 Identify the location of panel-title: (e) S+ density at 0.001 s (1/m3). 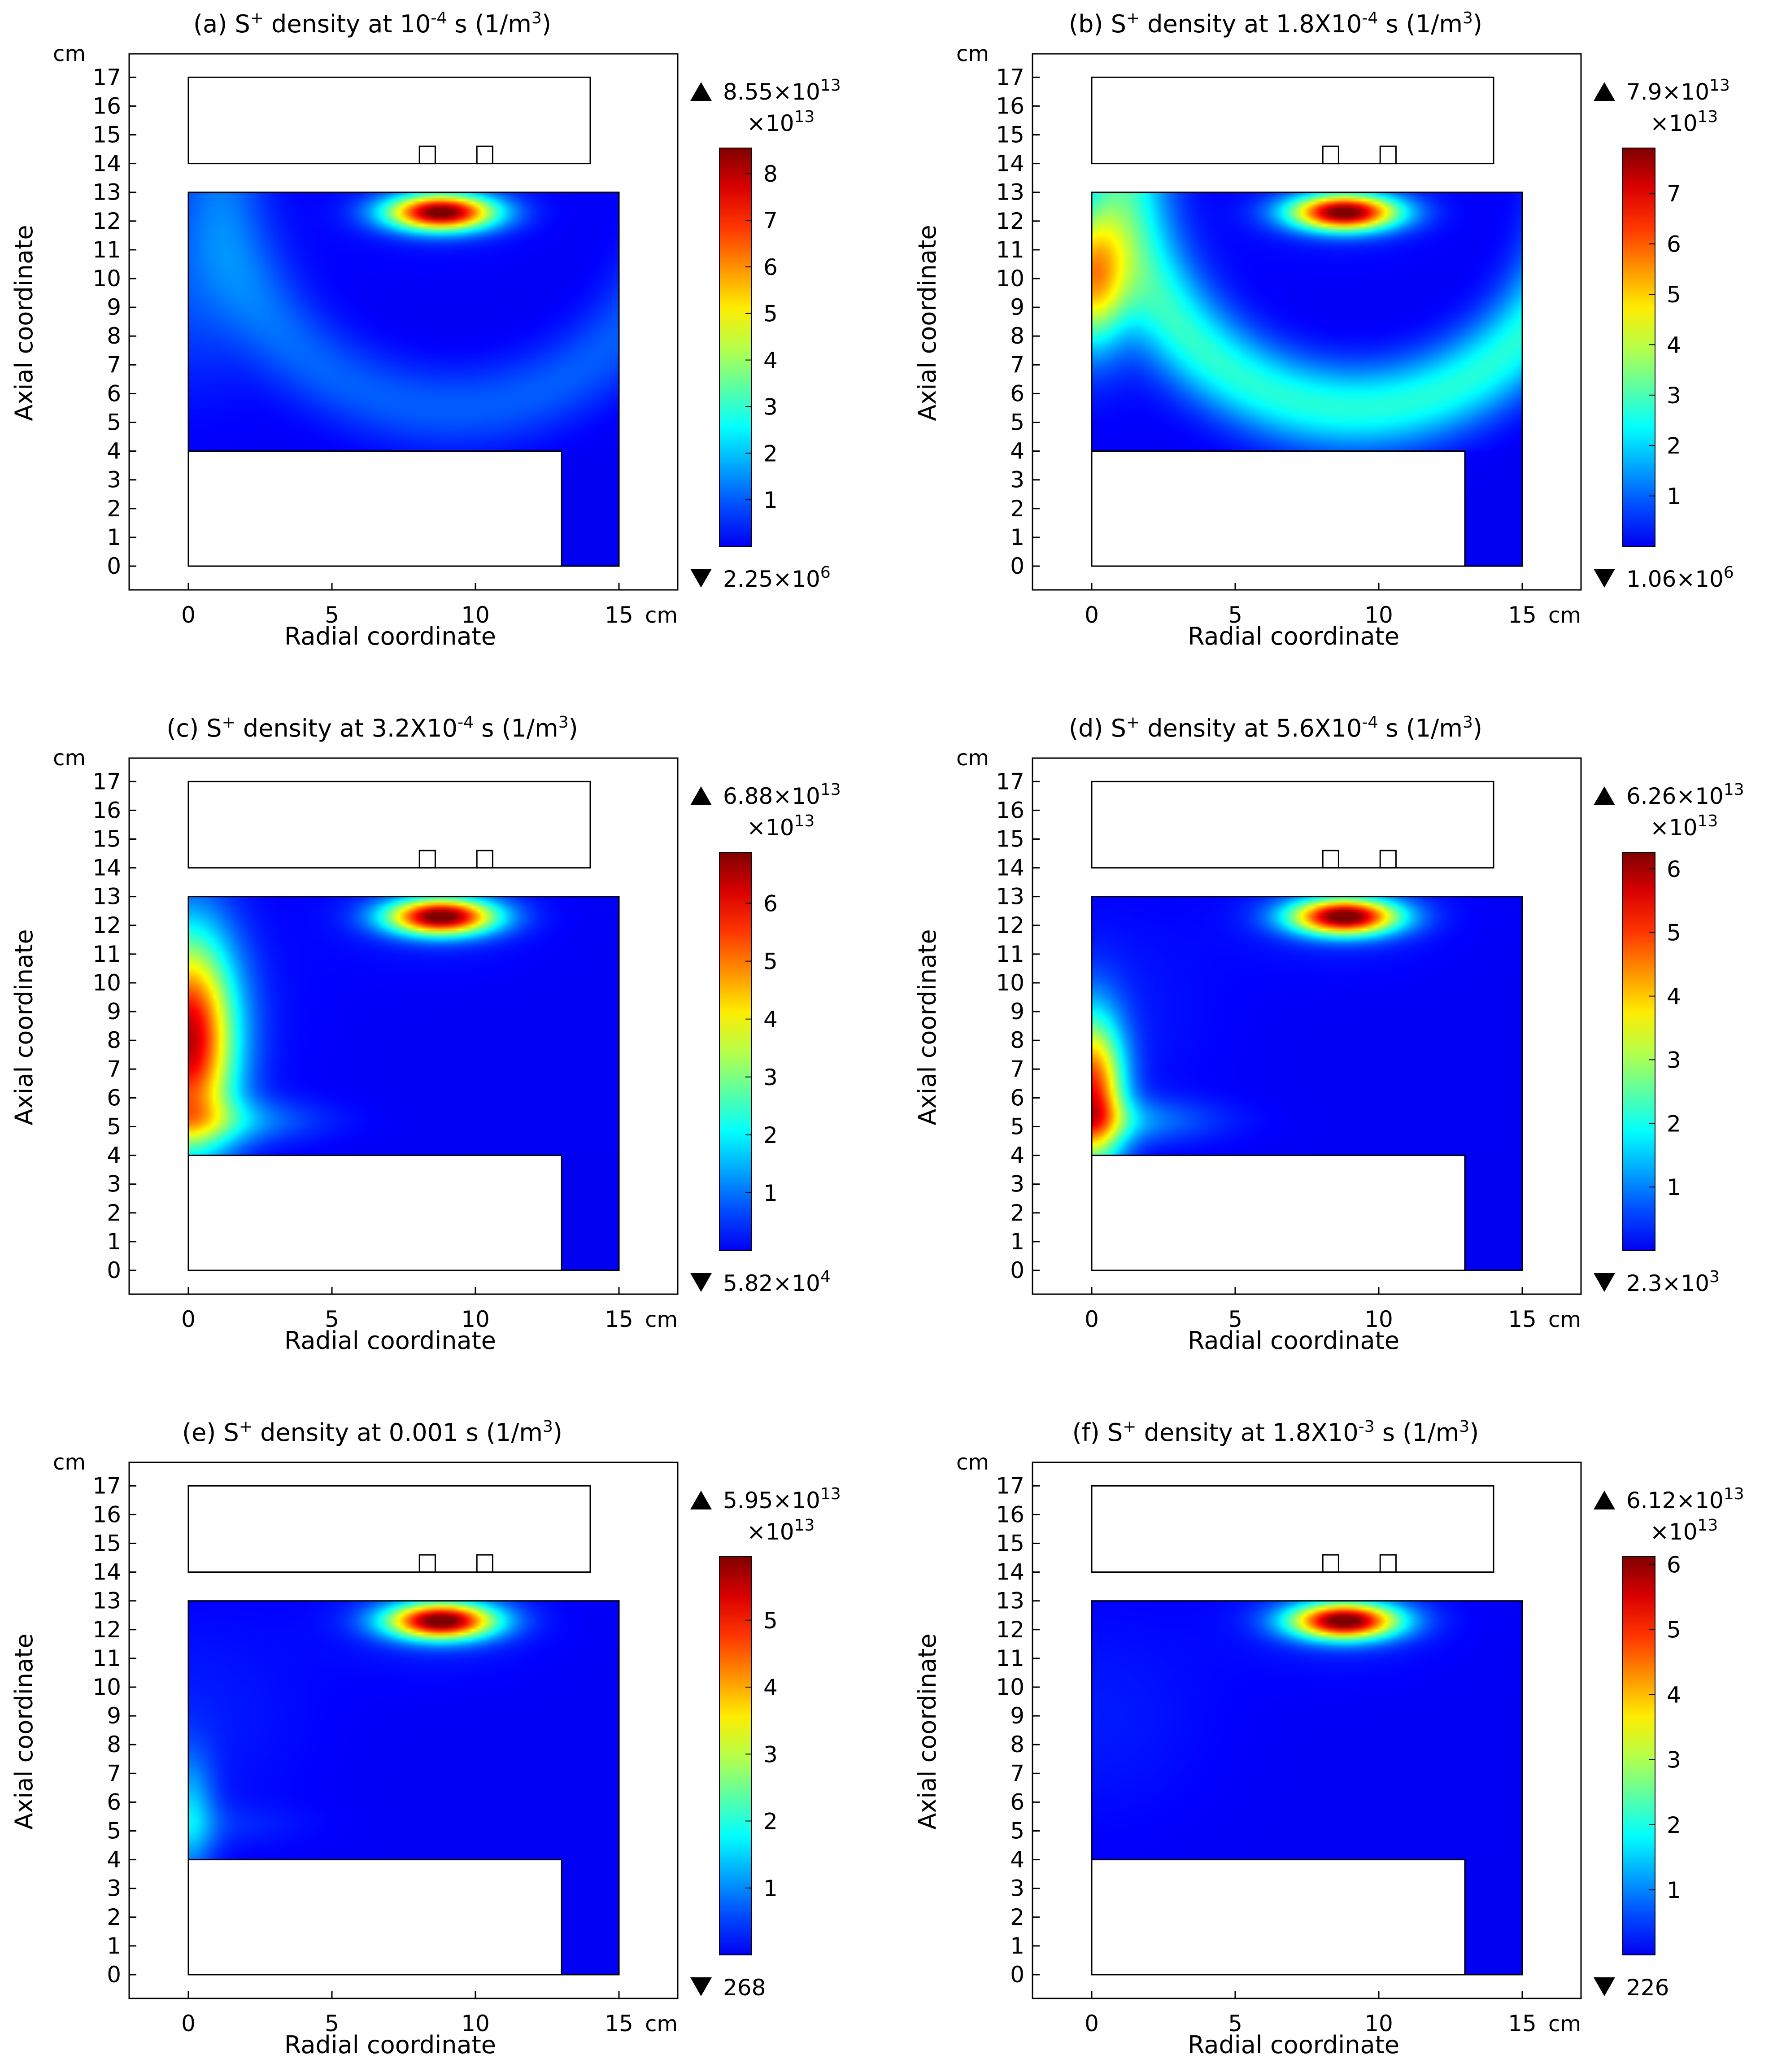
(372, 1432).